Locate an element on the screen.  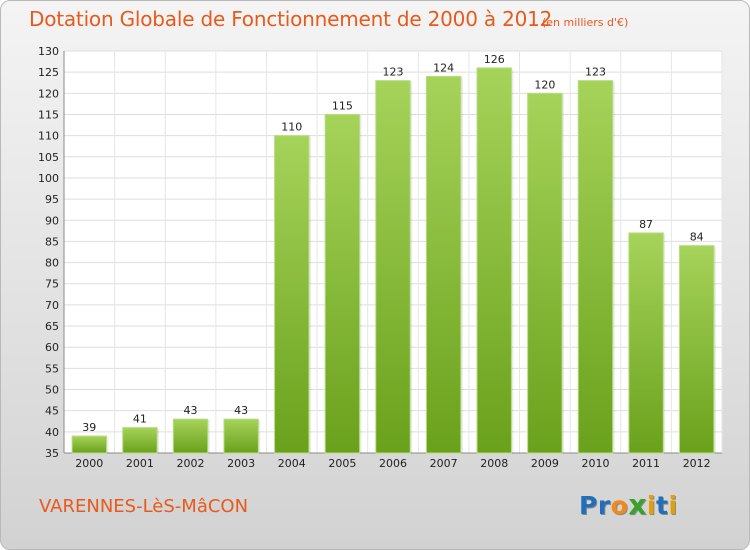
y-tick-label: 80 is located at coordinates (52, 263).